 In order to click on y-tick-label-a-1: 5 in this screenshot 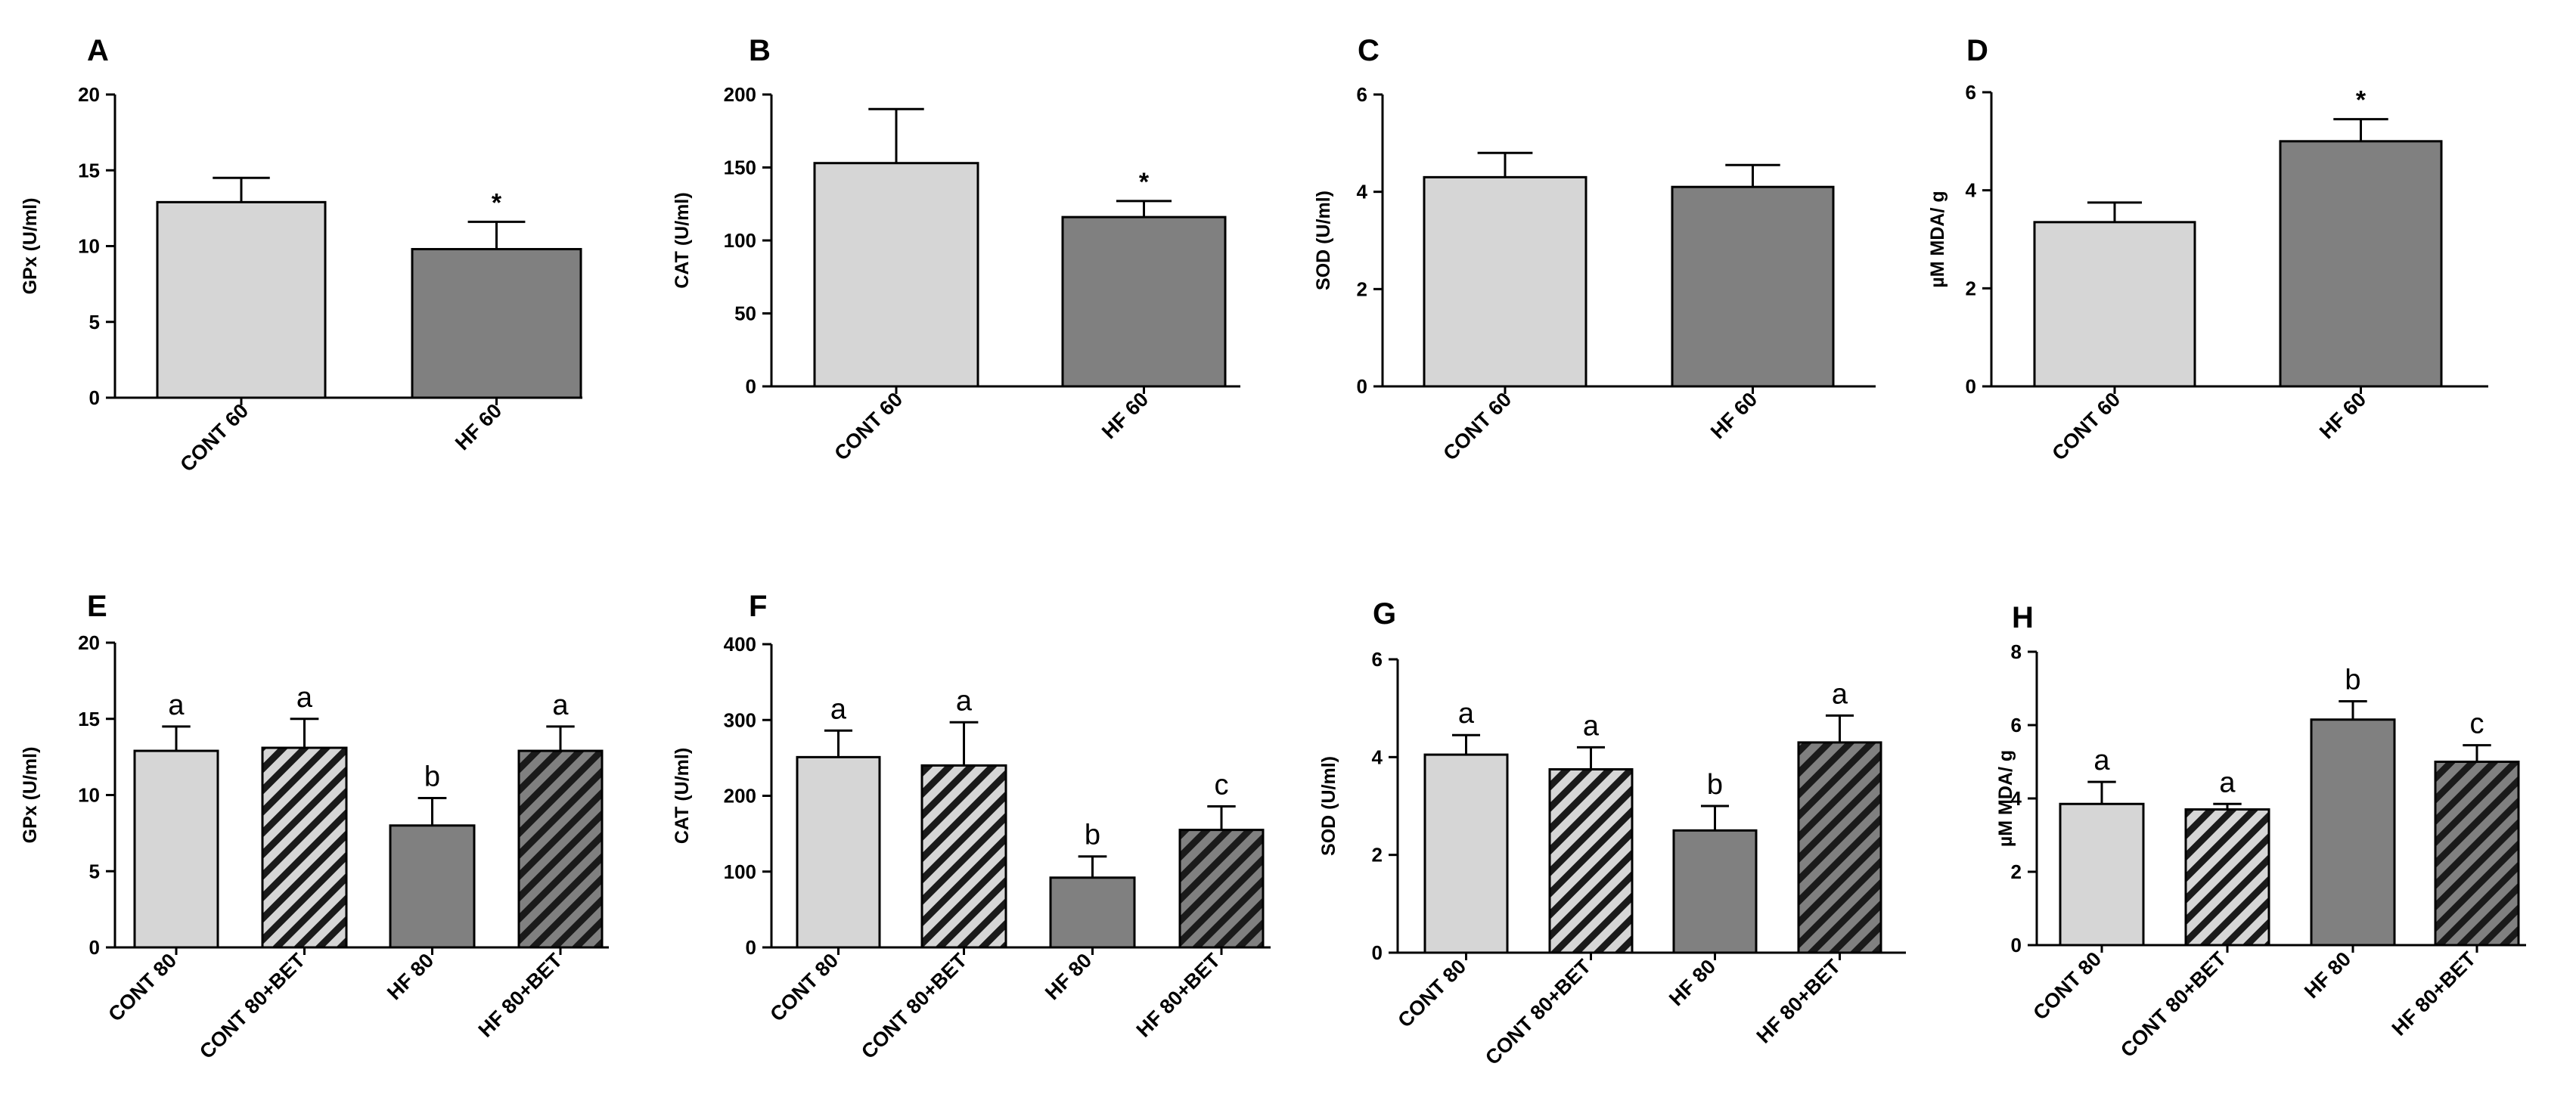, I will do `click(94, 322)`.